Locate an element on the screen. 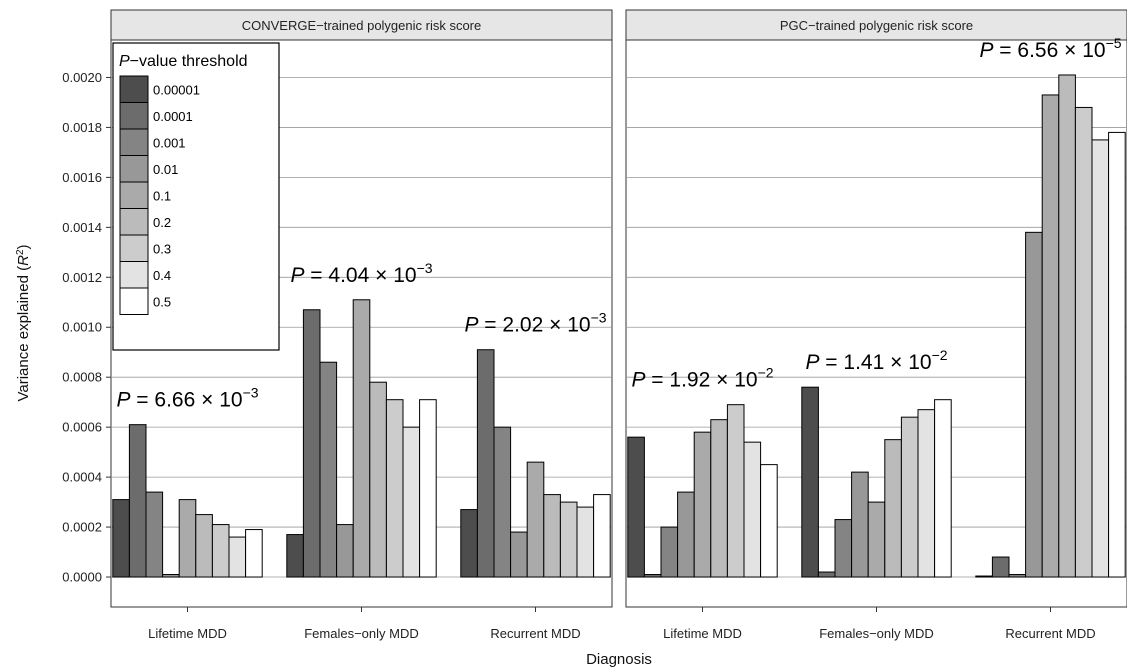  legend-label: 0.01 is located at coordinates (165, 169).